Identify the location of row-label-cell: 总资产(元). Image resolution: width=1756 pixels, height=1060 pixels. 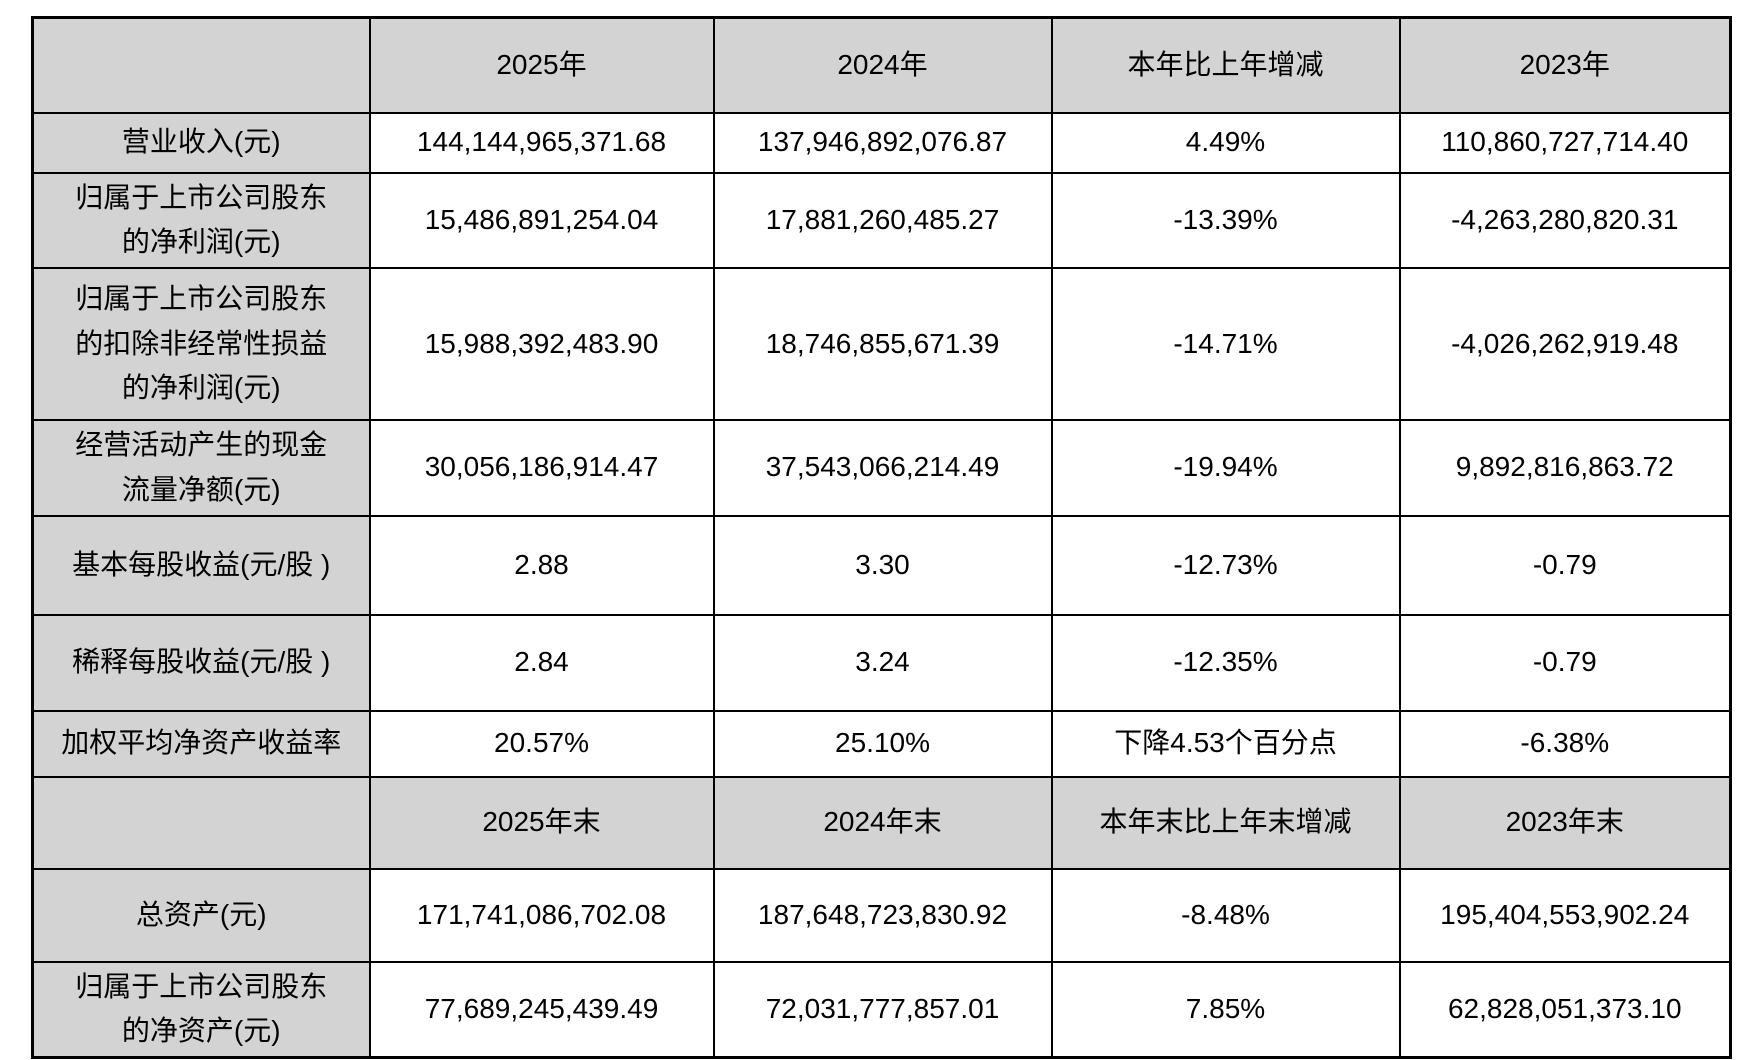
(201, 915).